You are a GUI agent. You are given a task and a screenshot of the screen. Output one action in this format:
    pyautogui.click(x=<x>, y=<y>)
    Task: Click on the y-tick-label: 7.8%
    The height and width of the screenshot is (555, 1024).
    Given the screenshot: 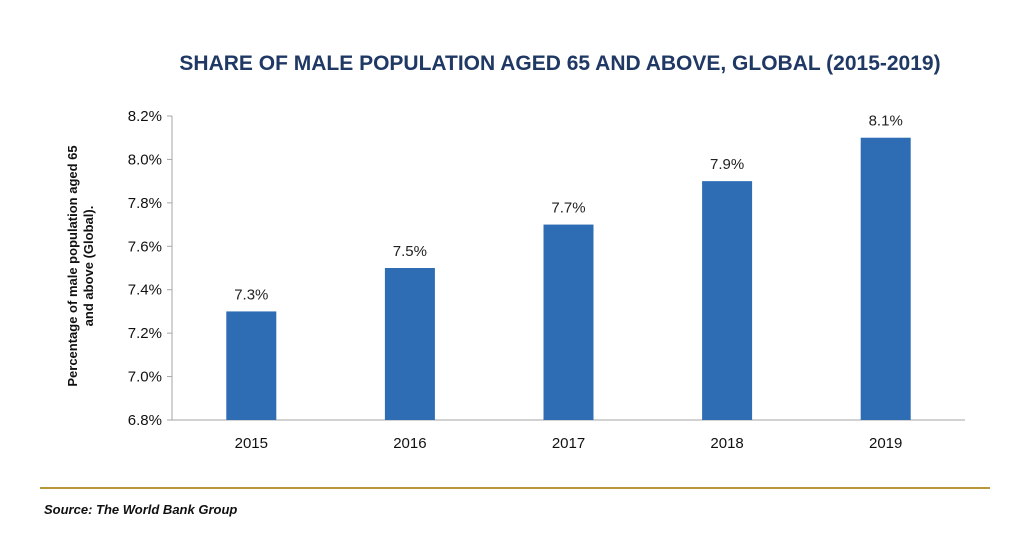 What is the action you would take?
    pyautogui.click(x=145, y=203)
    